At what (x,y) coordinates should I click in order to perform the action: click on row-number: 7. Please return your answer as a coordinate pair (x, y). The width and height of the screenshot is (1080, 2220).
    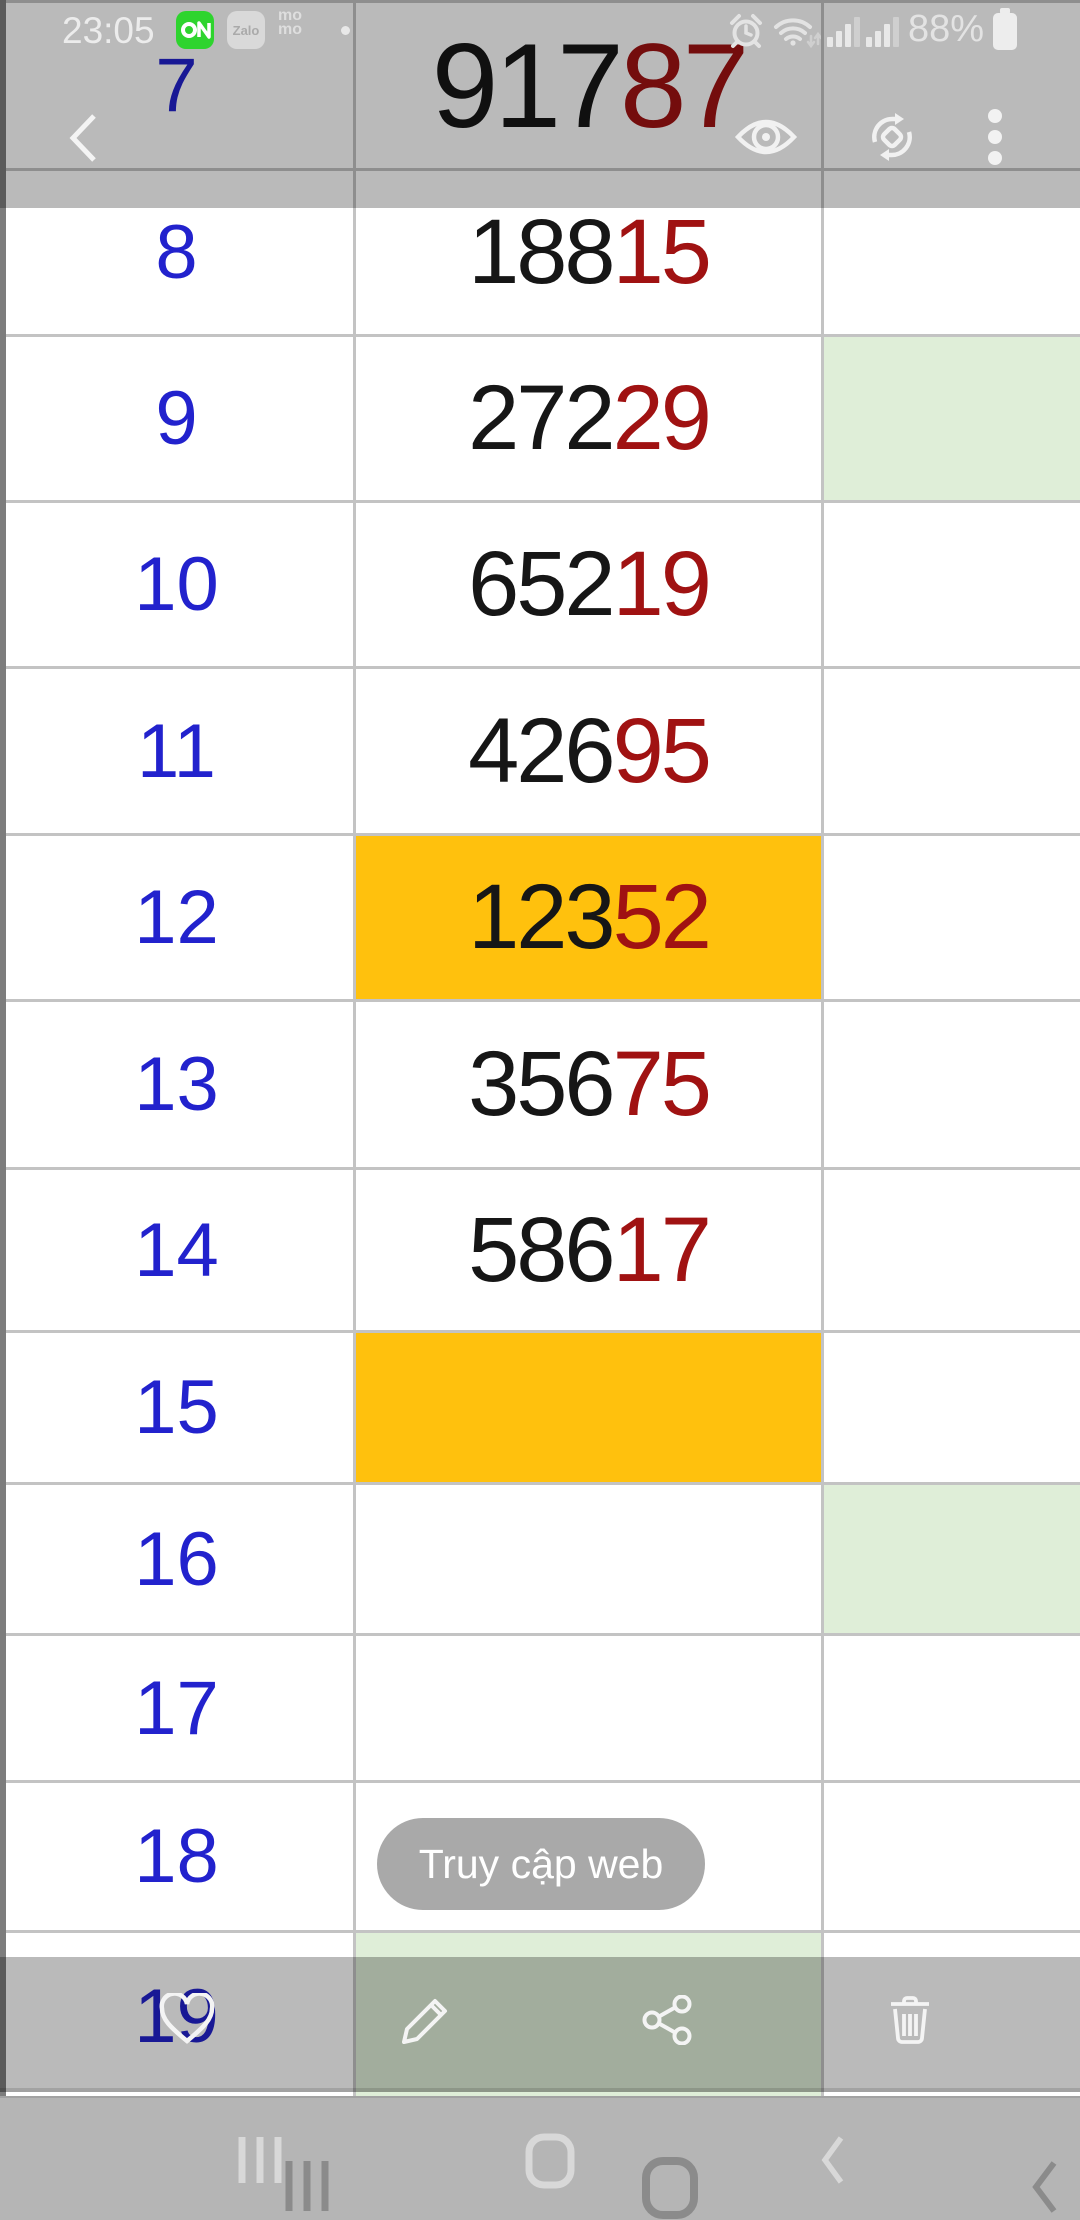
    Looking at the image, I should click on (176, 85).